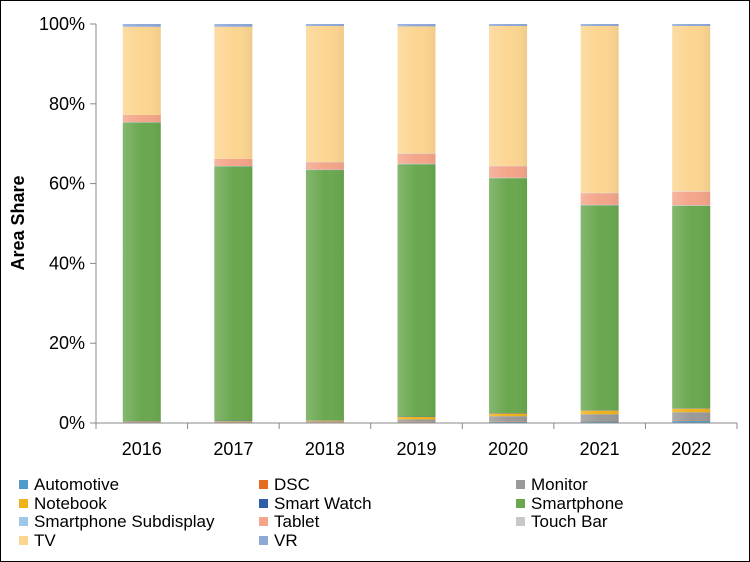  Describe the element at coordinates (233, 449) in the screenshot. I see `x-tick-label: 2017` at that location.